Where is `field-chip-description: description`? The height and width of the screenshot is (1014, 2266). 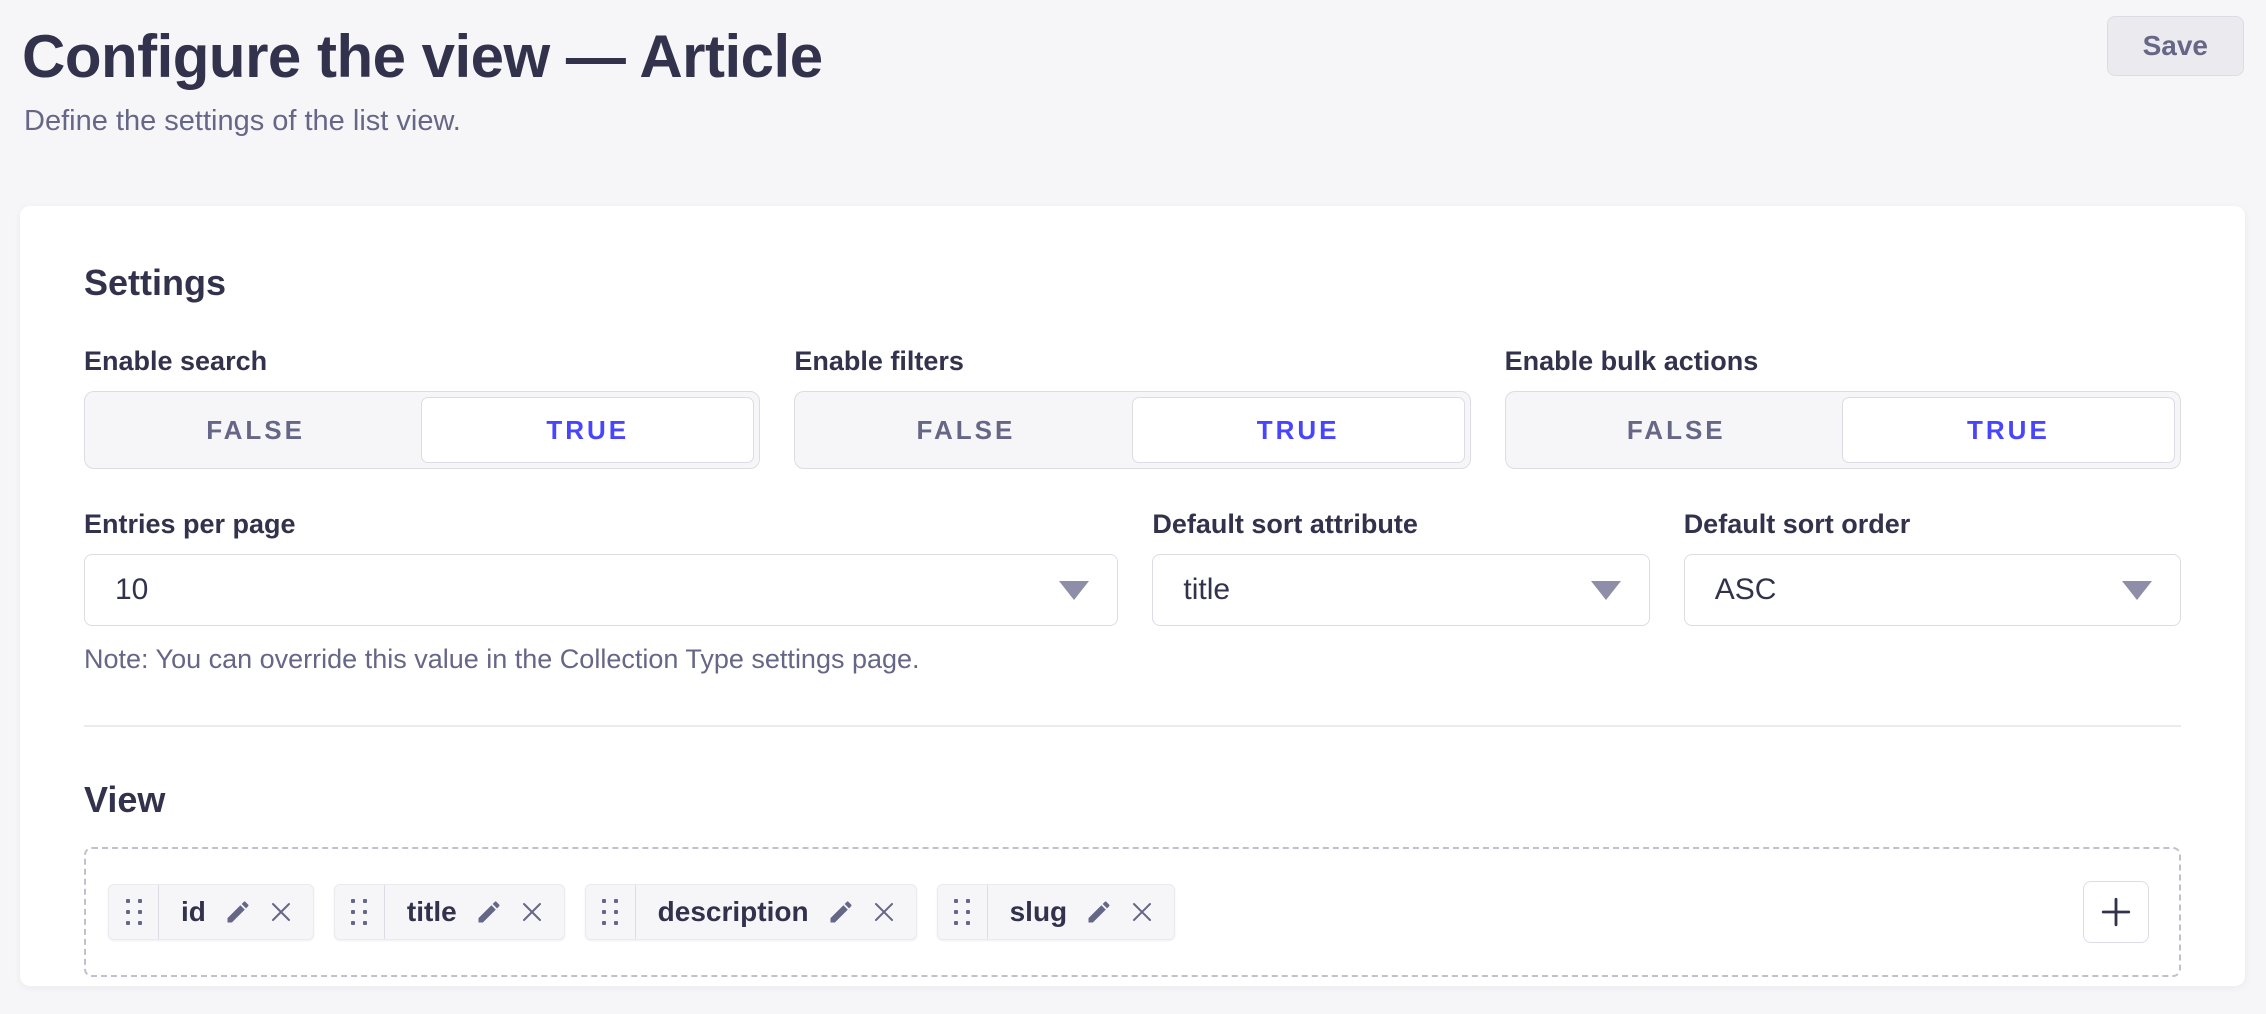 field-chip-description: description is located at coordinates (750, 912).